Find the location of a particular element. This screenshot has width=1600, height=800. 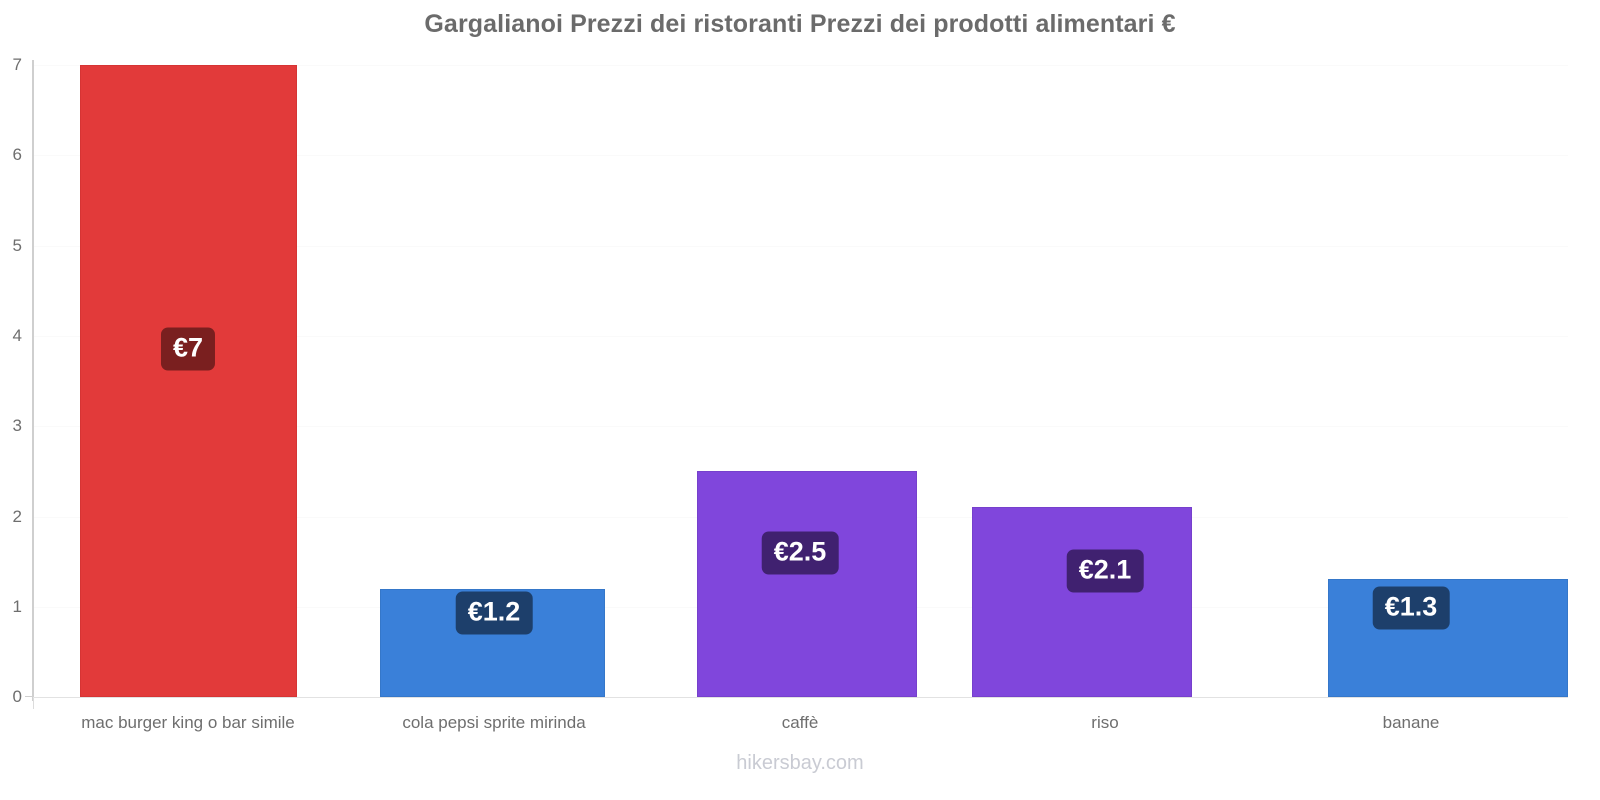

ytick-label-7: 7 is located at coordinates (17, 64).